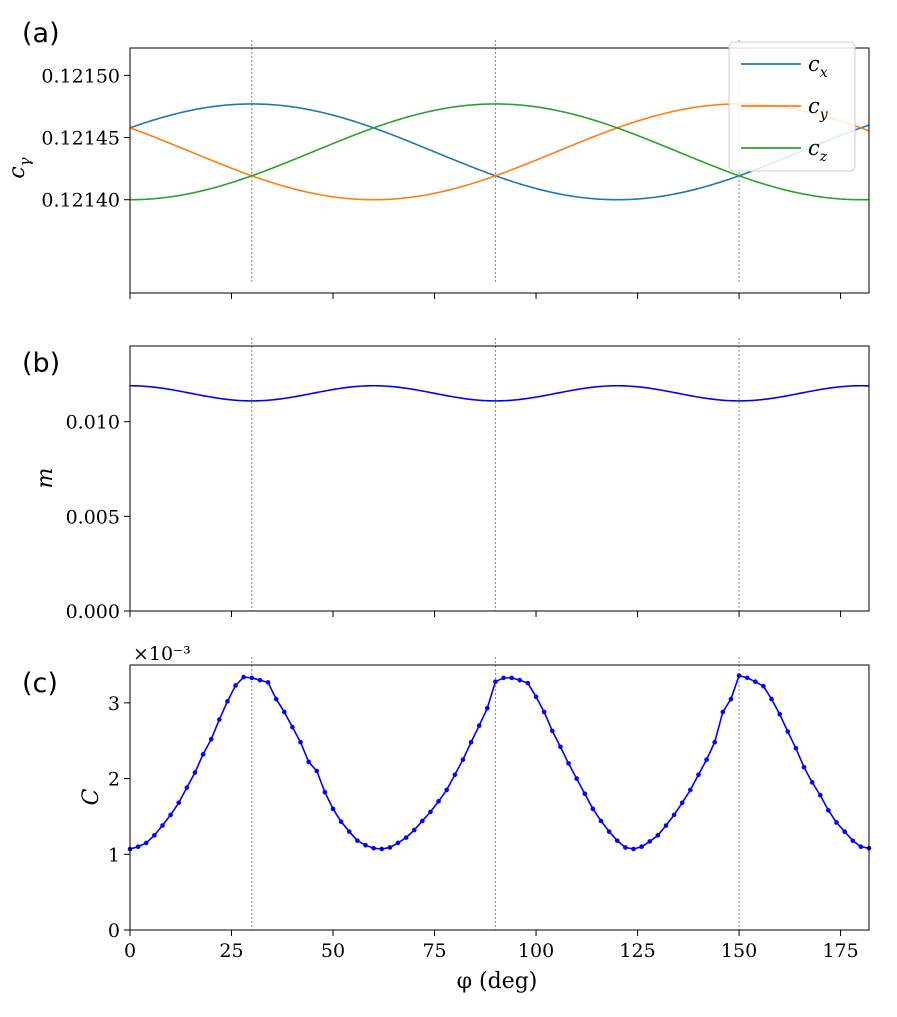 Image resolution: width=897 pixels, height=1017 pixels. I want to click on panel-c-ytick-label: 3, so click(114, 704).